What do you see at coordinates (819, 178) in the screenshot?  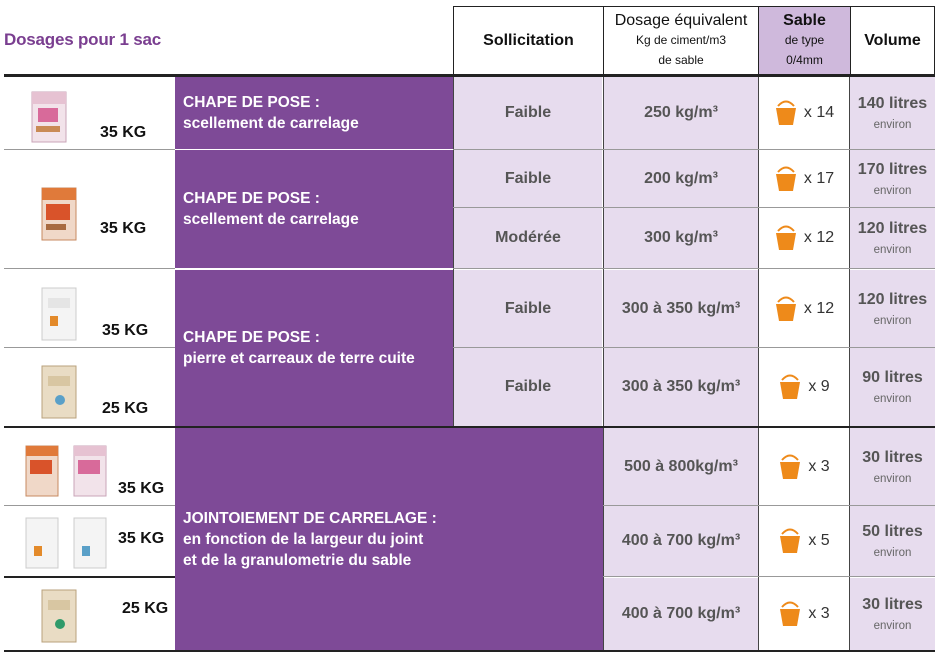 I see `bucket-count: x 17` at bounding box center [819, 178].